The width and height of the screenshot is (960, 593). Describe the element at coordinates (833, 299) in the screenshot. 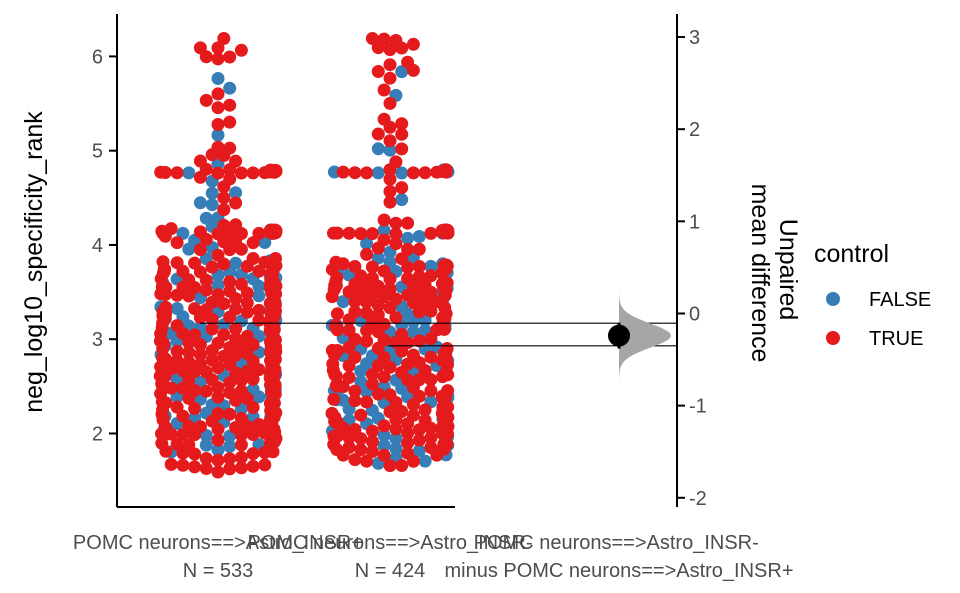

I see `legend-swatch-false` at that location.